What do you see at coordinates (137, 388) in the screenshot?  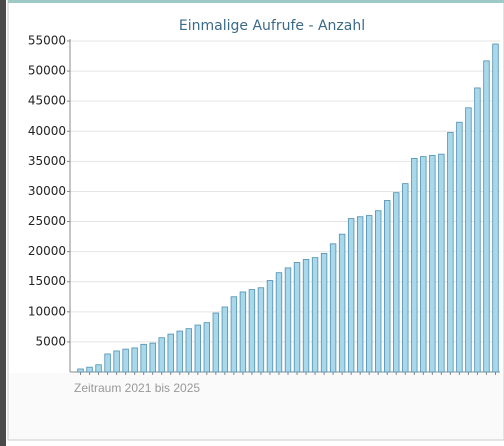 I see `caption: Zeitraum 2021 bis 2025` at bounding box center [137, 388].